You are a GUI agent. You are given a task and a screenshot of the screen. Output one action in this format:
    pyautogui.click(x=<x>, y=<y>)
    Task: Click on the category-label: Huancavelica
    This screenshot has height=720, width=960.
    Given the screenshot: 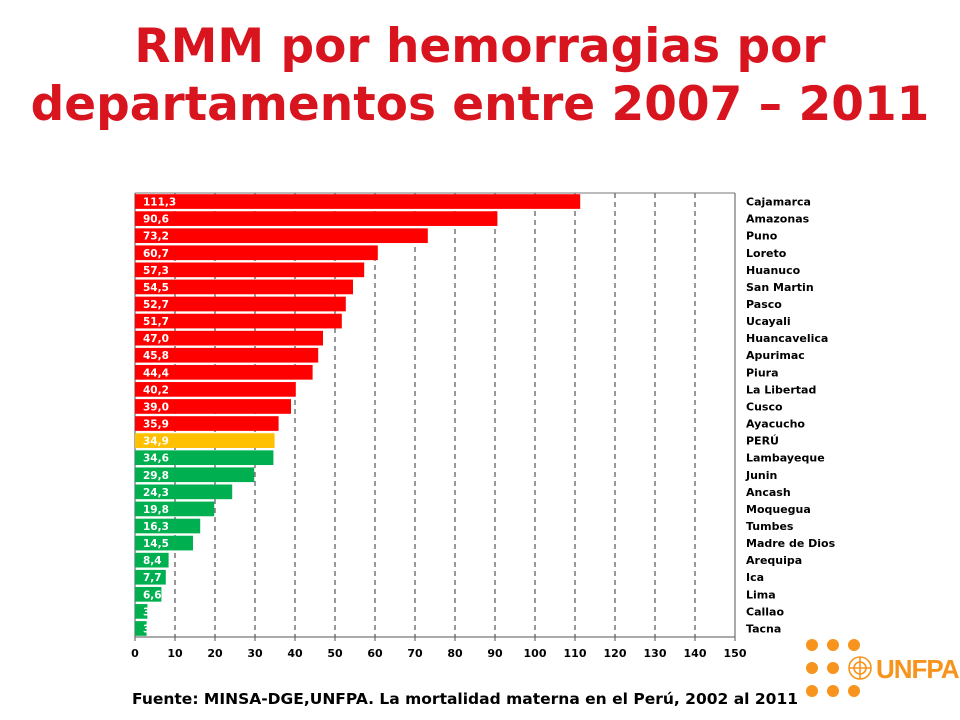 What is the action you would take?
    pyautogui.click(x=787, y=338)
    